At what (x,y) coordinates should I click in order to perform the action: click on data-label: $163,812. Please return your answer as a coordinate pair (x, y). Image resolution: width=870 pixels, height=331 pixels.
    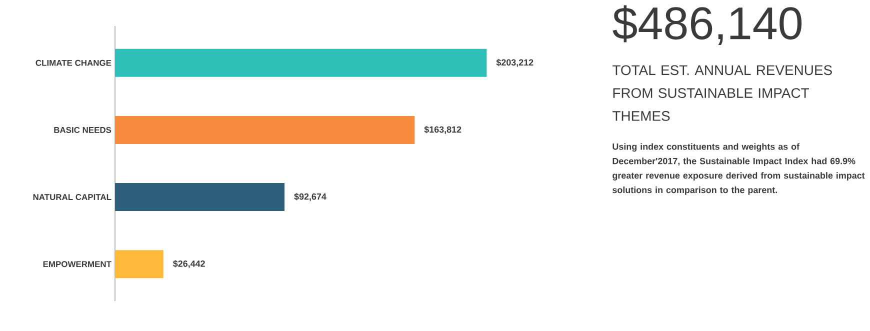
    Looking at the image, I should click on (443, 130).